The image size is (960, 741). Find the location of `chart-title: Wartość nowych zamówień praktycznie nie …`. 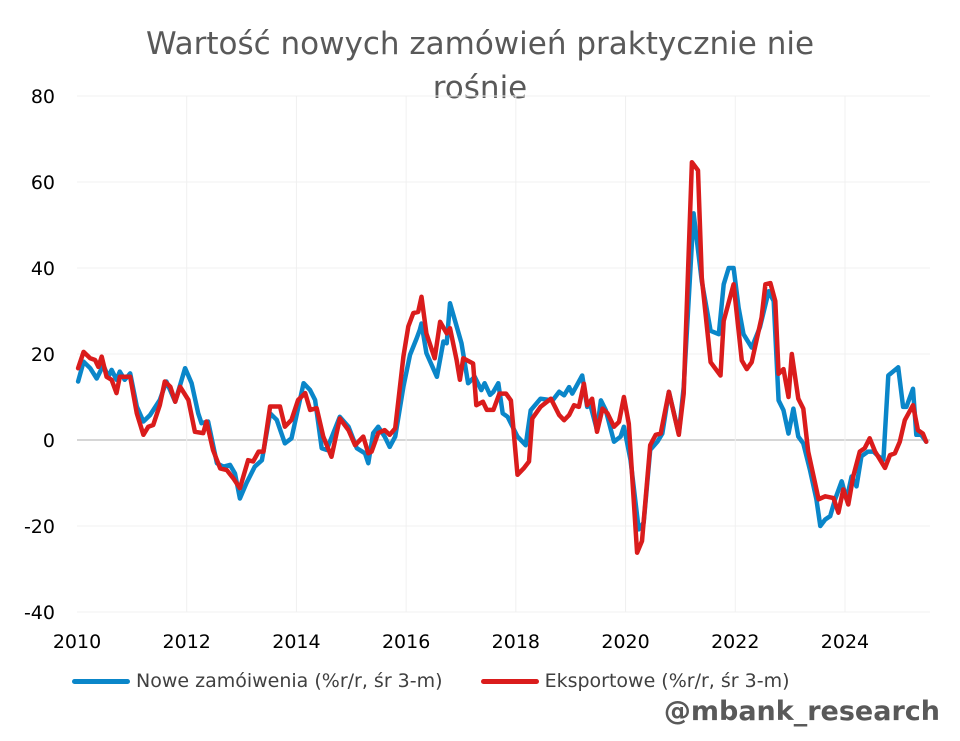

chart-title: Wartość nowych zamówień praktycznie nie … is located at coordinates (480, 66).